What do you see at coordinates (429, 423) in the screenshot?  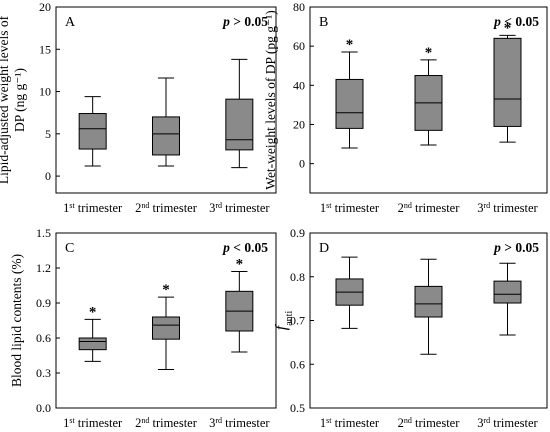 I see `category-label-d-1: 2nd trimester` at bounding box center [429, 423].